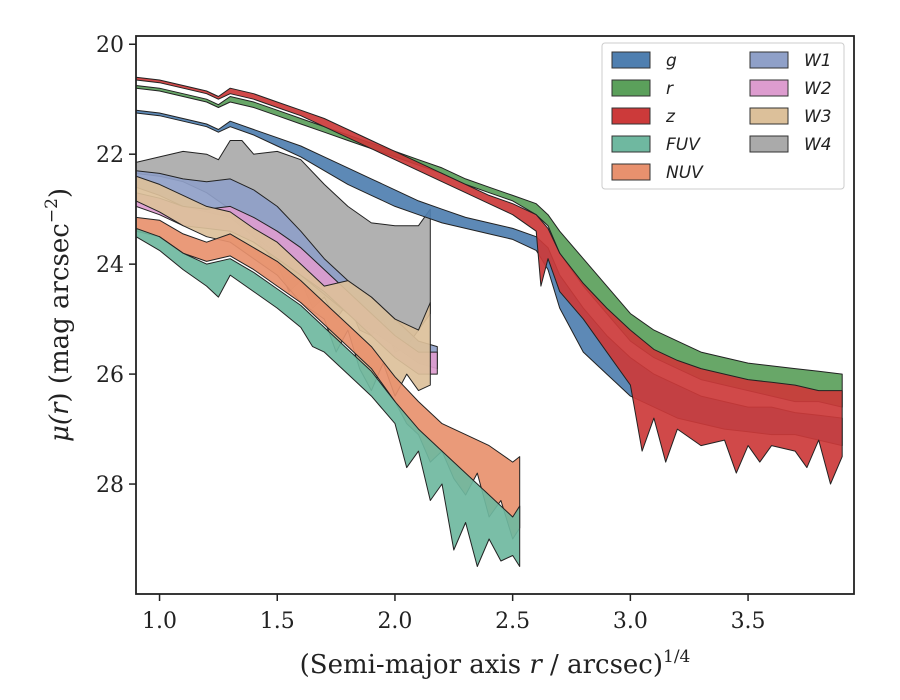 This screenshot has width=900, height=700. Describe the element at coordinates (818, 145) in the screenshot. I see `legend-label-w4: W4` at that location.